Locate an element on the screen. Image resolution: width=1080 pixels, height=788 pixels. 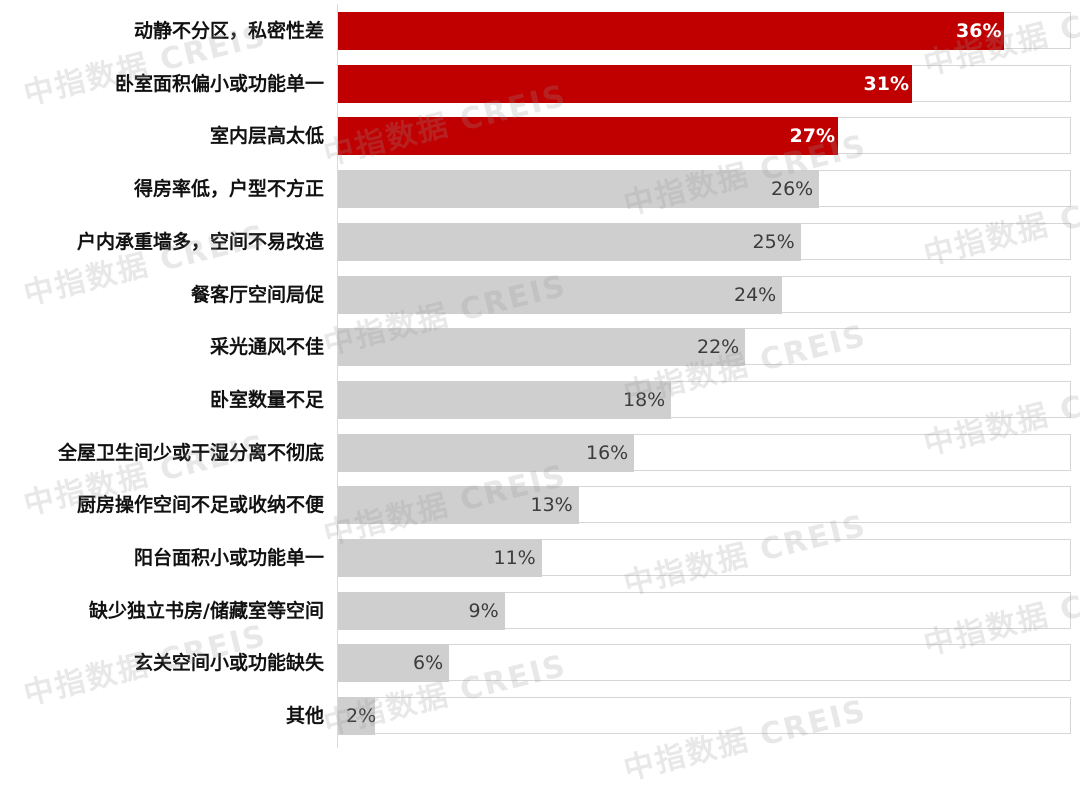
category-label: 卧室数量不足 is located at coordinates (266, 399).